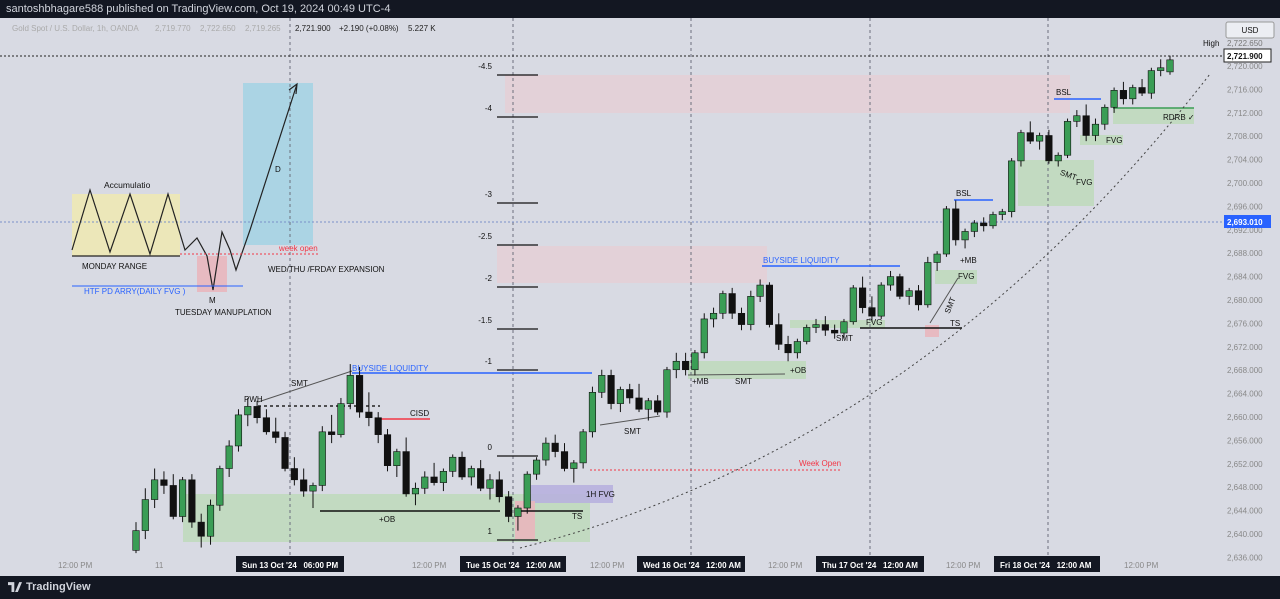 The height and width of the screenshot is (599, 1280). I want to click on crosshair-price-value: 2,693.010, so click(1245, 222).